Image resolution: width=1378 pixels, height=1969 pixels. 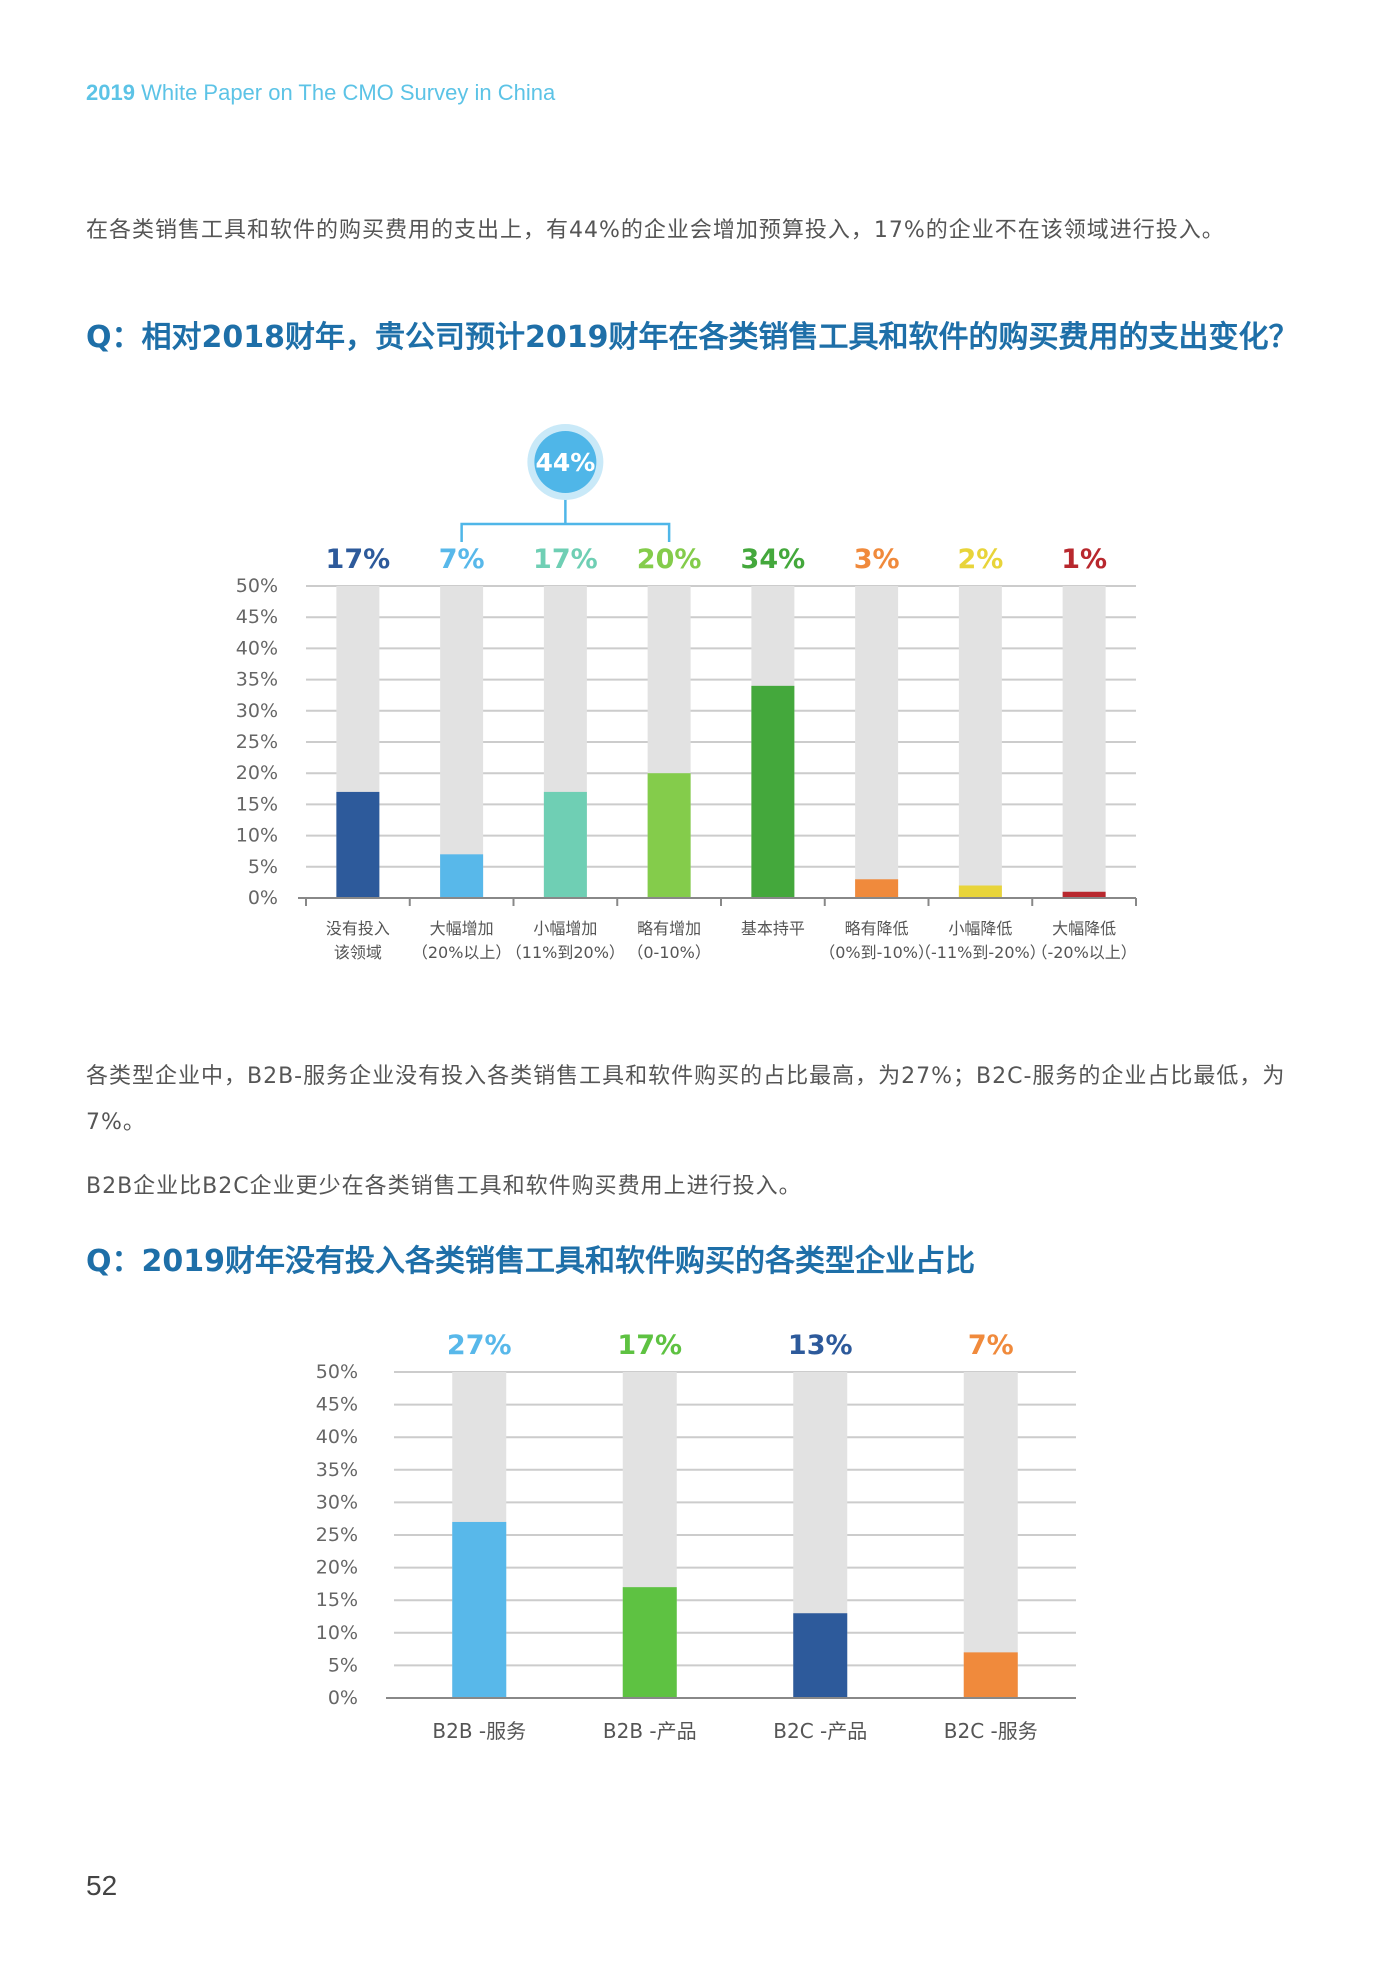 I want to click on category-label: （-20%以上）, so click(x=1083, y=952).